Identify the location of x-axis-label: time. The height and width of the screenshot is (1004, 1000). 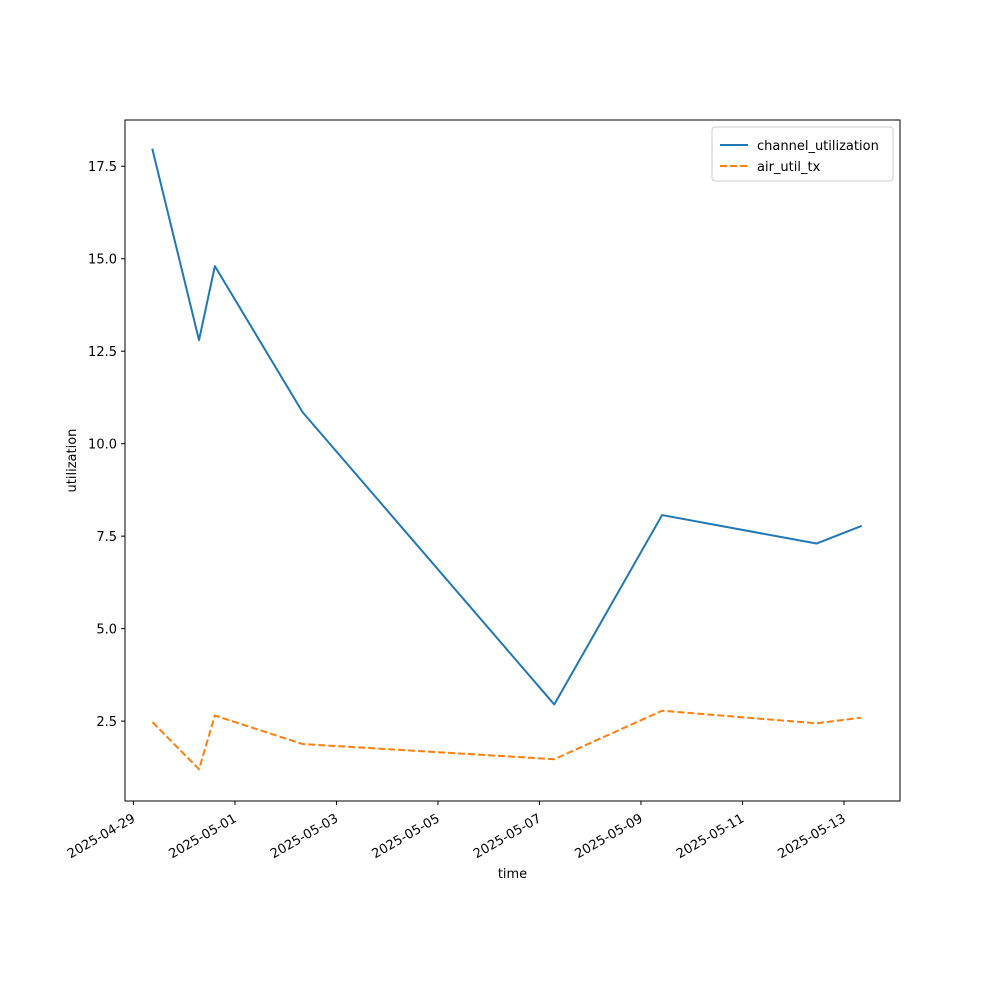
(512, 874).